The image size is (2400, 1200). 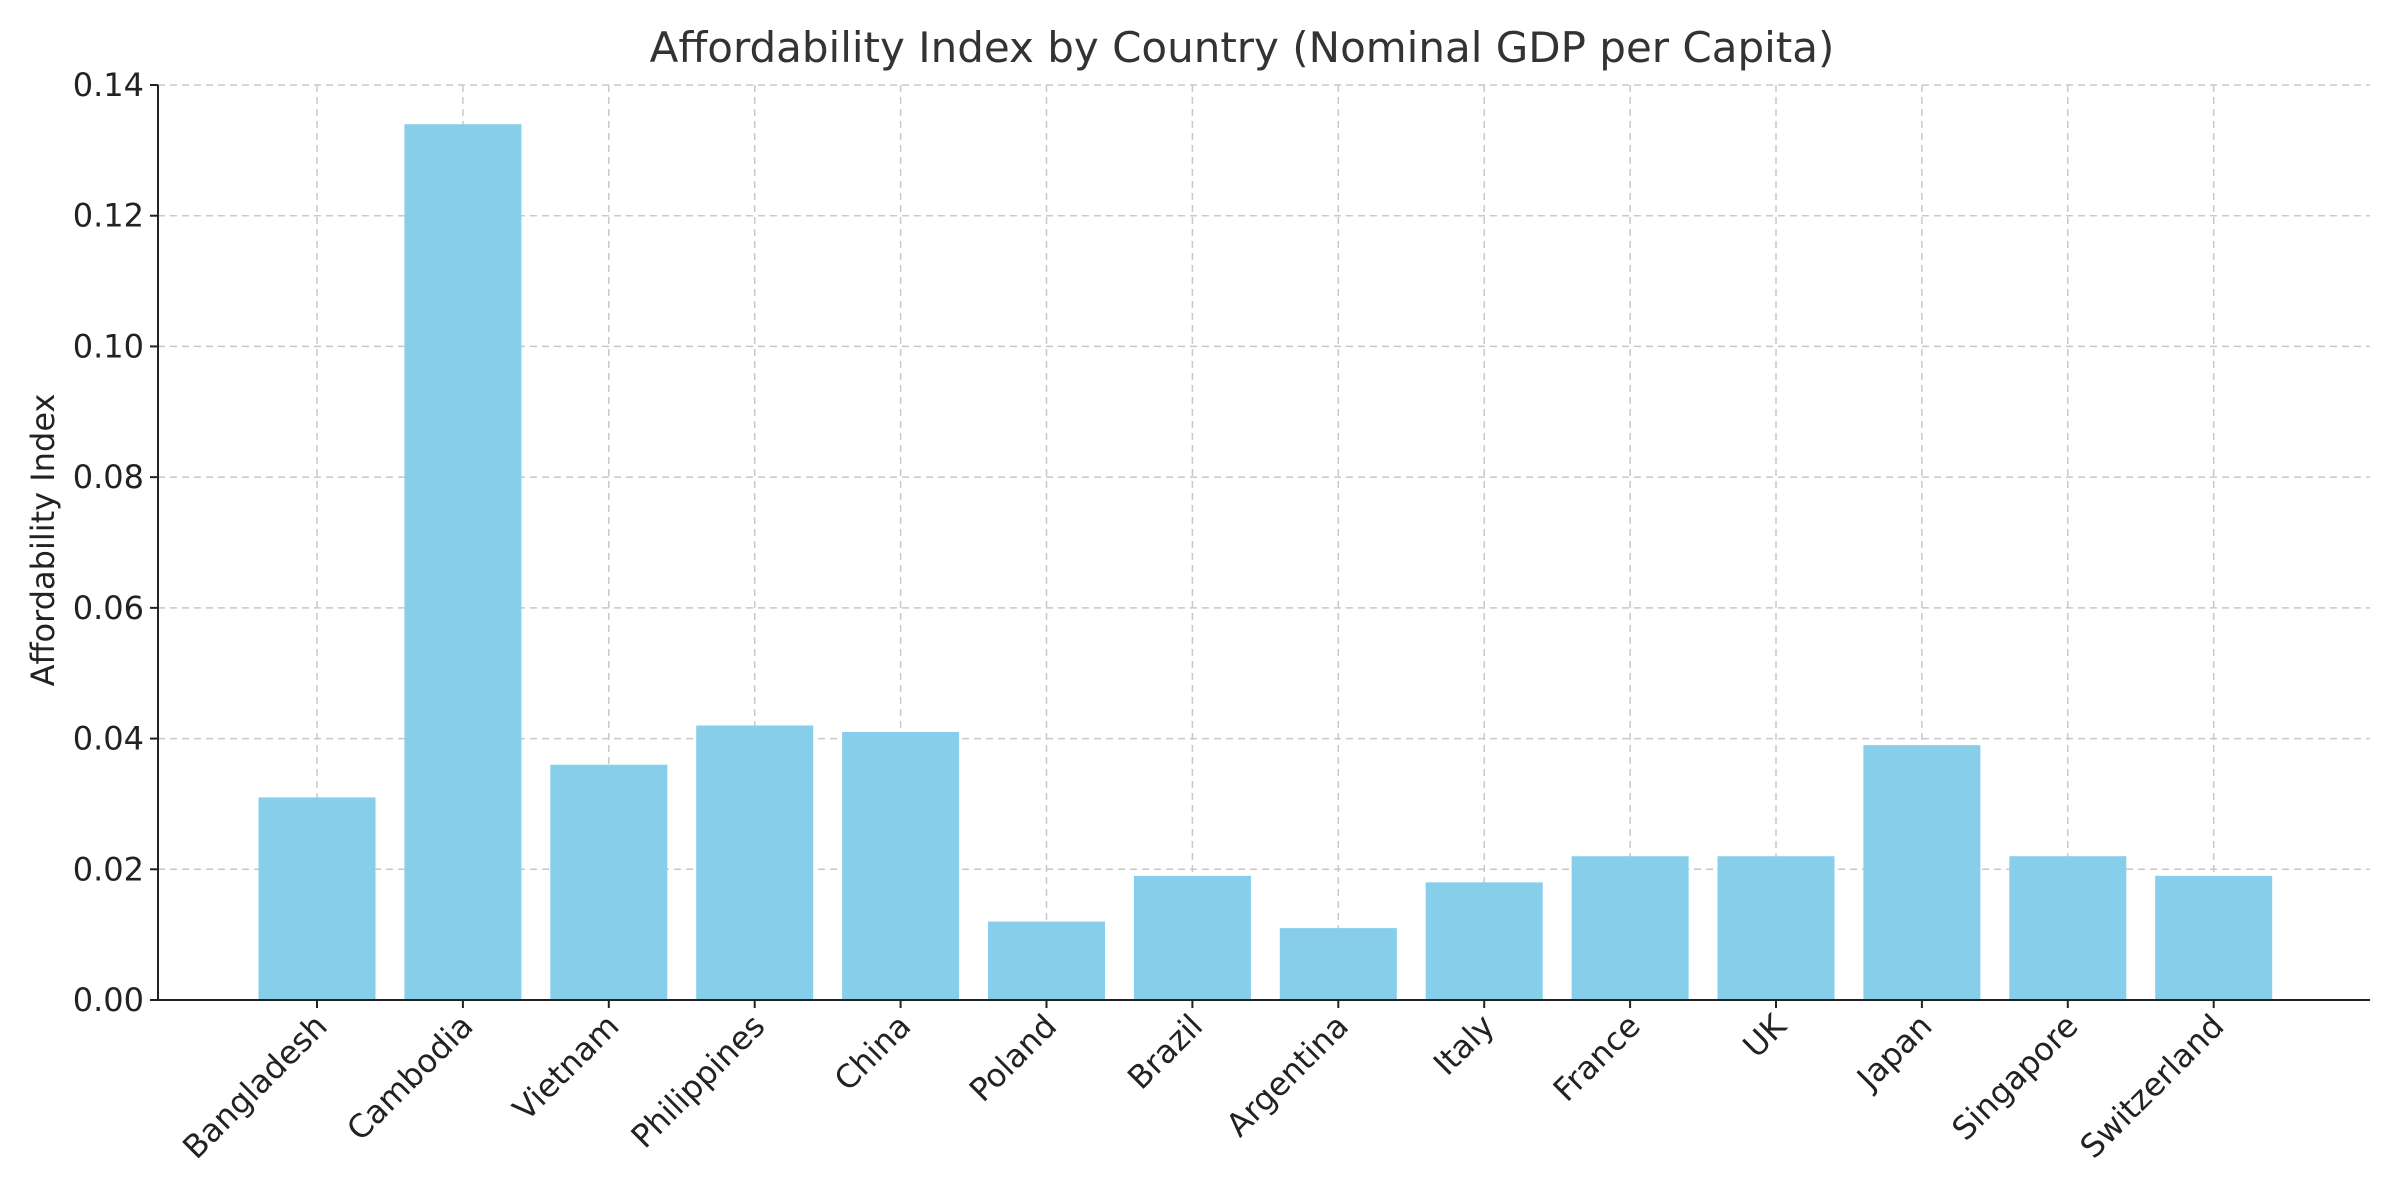 What do you see at coordinates (1893, 1052) in the screenshot?
I see `x-tick-label: Japan` at bounding box center [1893, 1052].